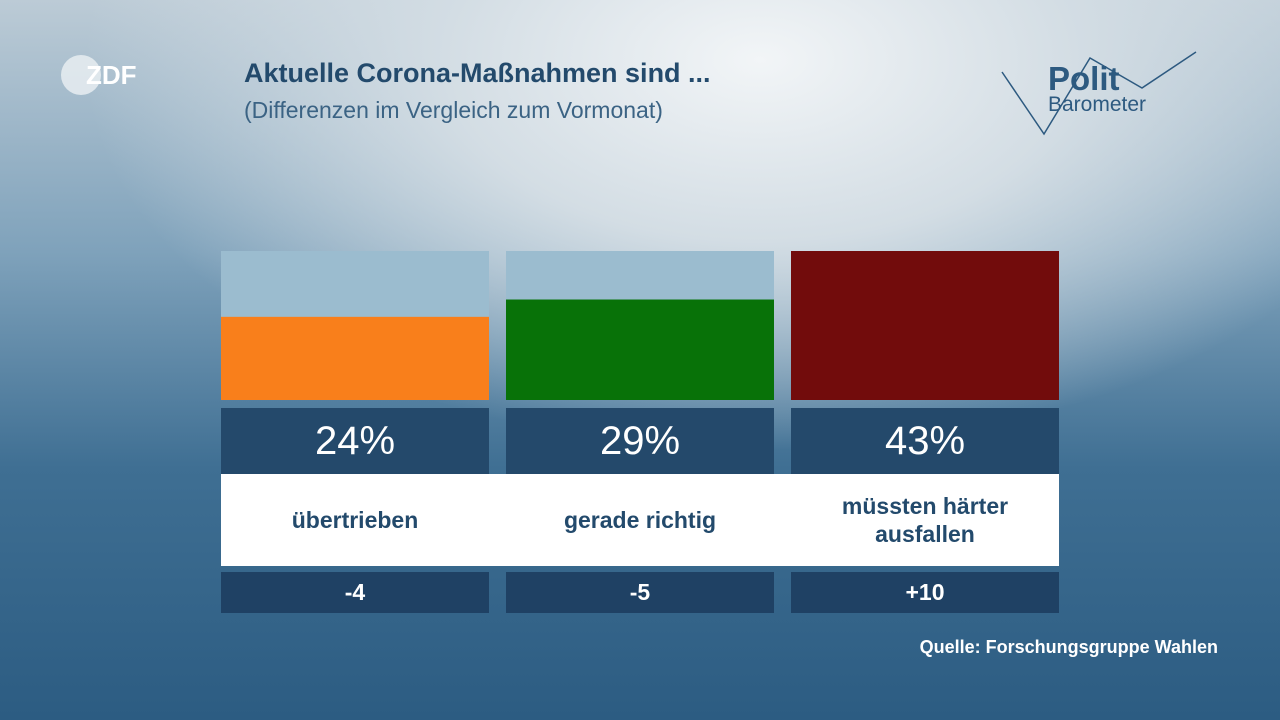 This screenshot has height=720, width=1280. I want to click on category-label-0: übertrieben, so click(355, 520).